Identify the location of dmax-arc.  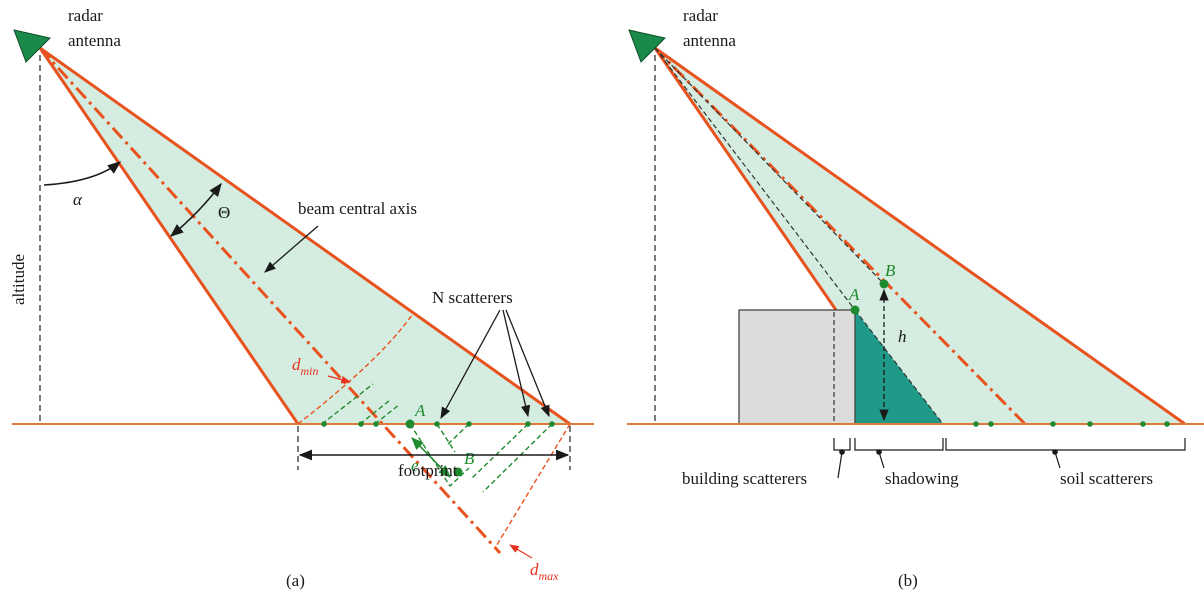
(532, 486).